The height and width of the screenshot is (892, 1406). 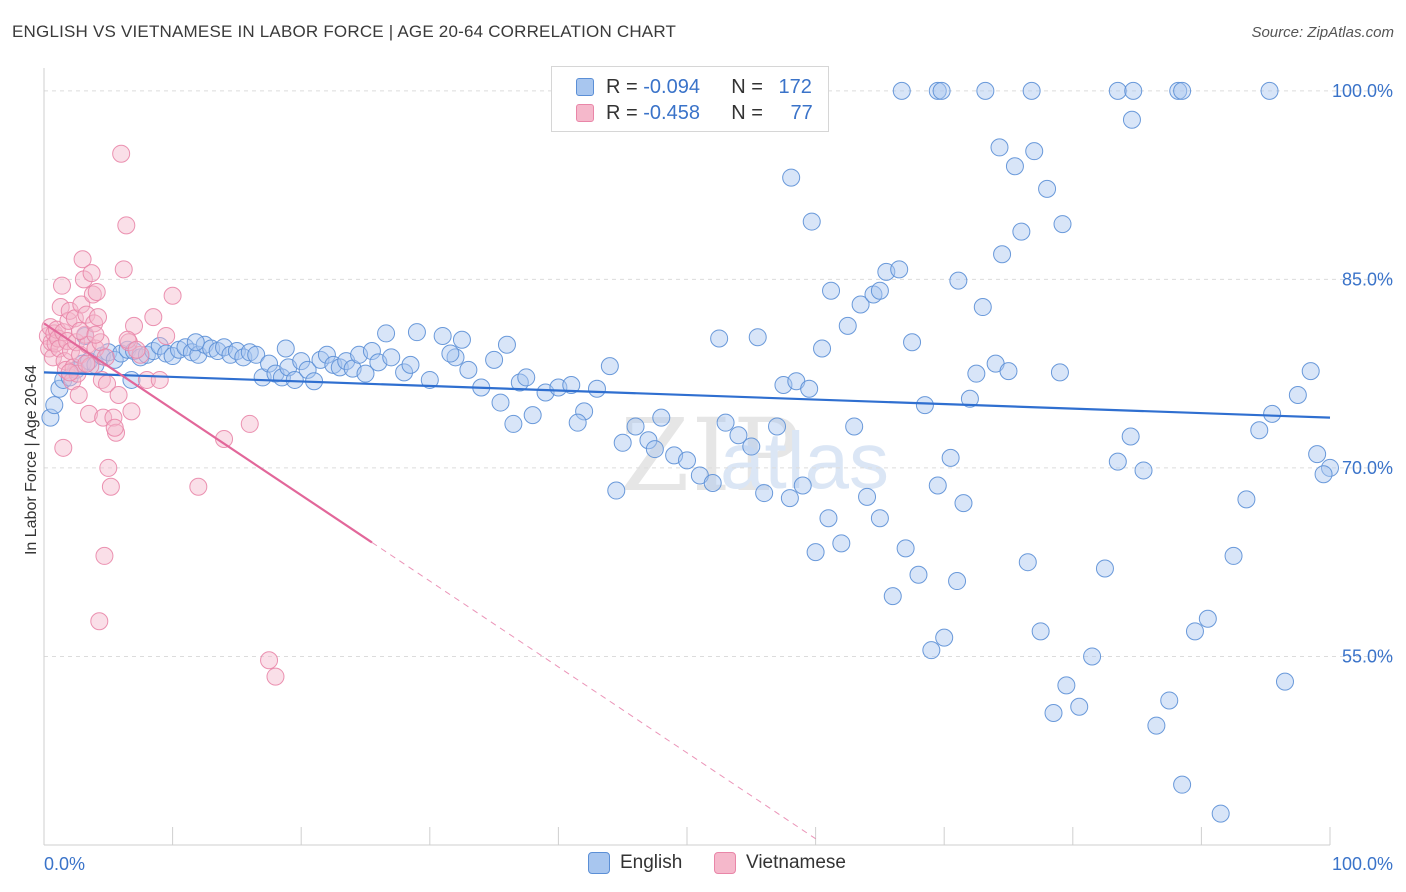 What do you see at coordinates (694, 113) in the screenshot?
I see `legend-row-vietnamese: R = -0.458 N = 77` at bounding box center [694, 113].